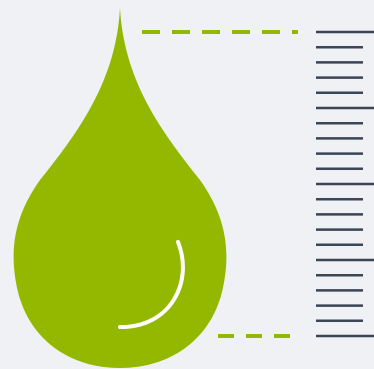  I want to click on drop-highlight, so click(151, 285).